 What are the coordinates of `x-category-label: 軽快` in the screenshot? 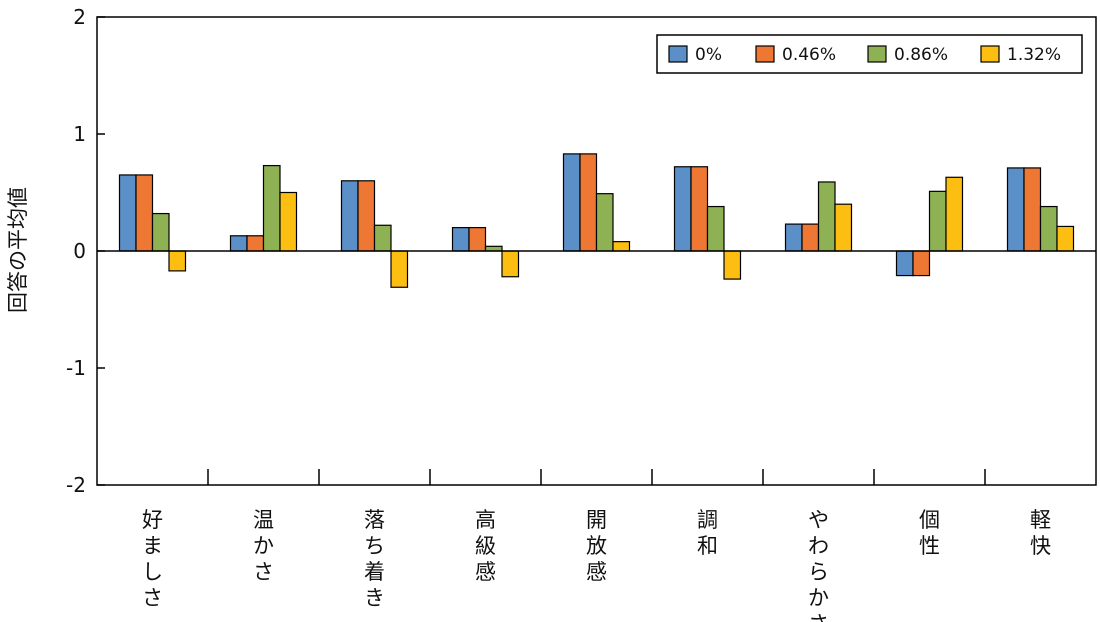 It's located at (1040, 533).